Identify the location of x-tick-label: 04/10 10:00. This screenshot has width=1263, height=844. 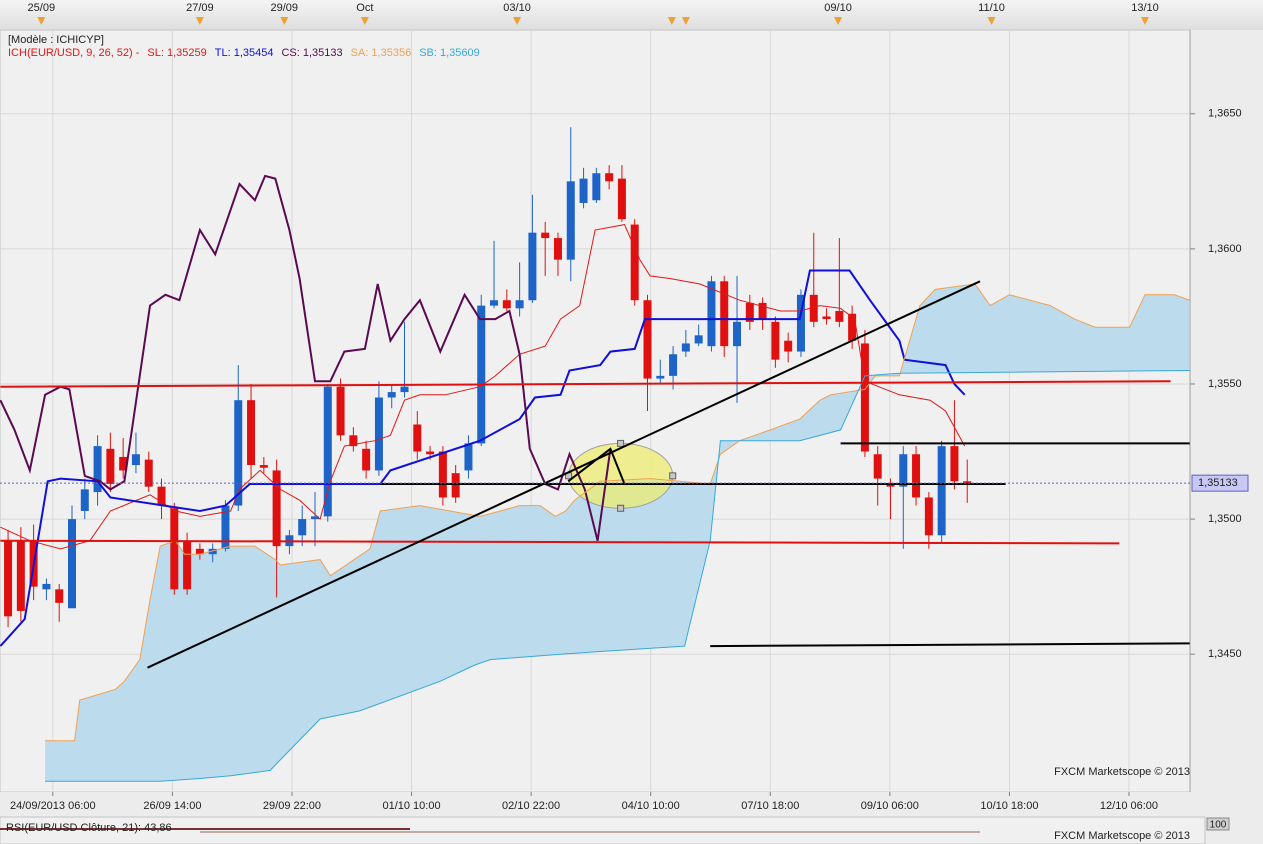
(651, 806).